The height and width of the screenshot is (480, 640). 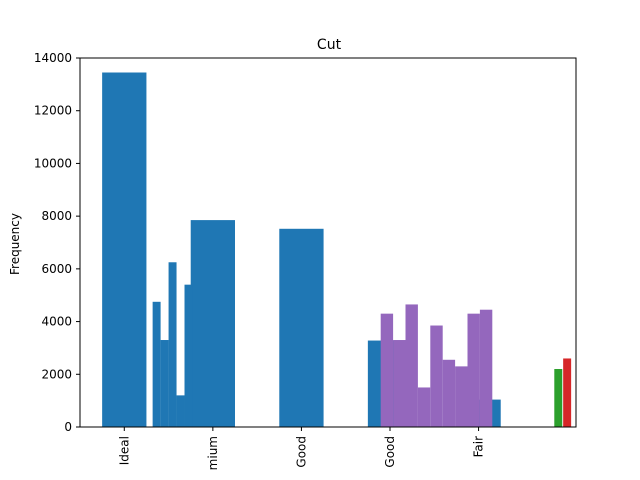 I want to click on y-tick-label: 6000, so click(x=56, y=269).